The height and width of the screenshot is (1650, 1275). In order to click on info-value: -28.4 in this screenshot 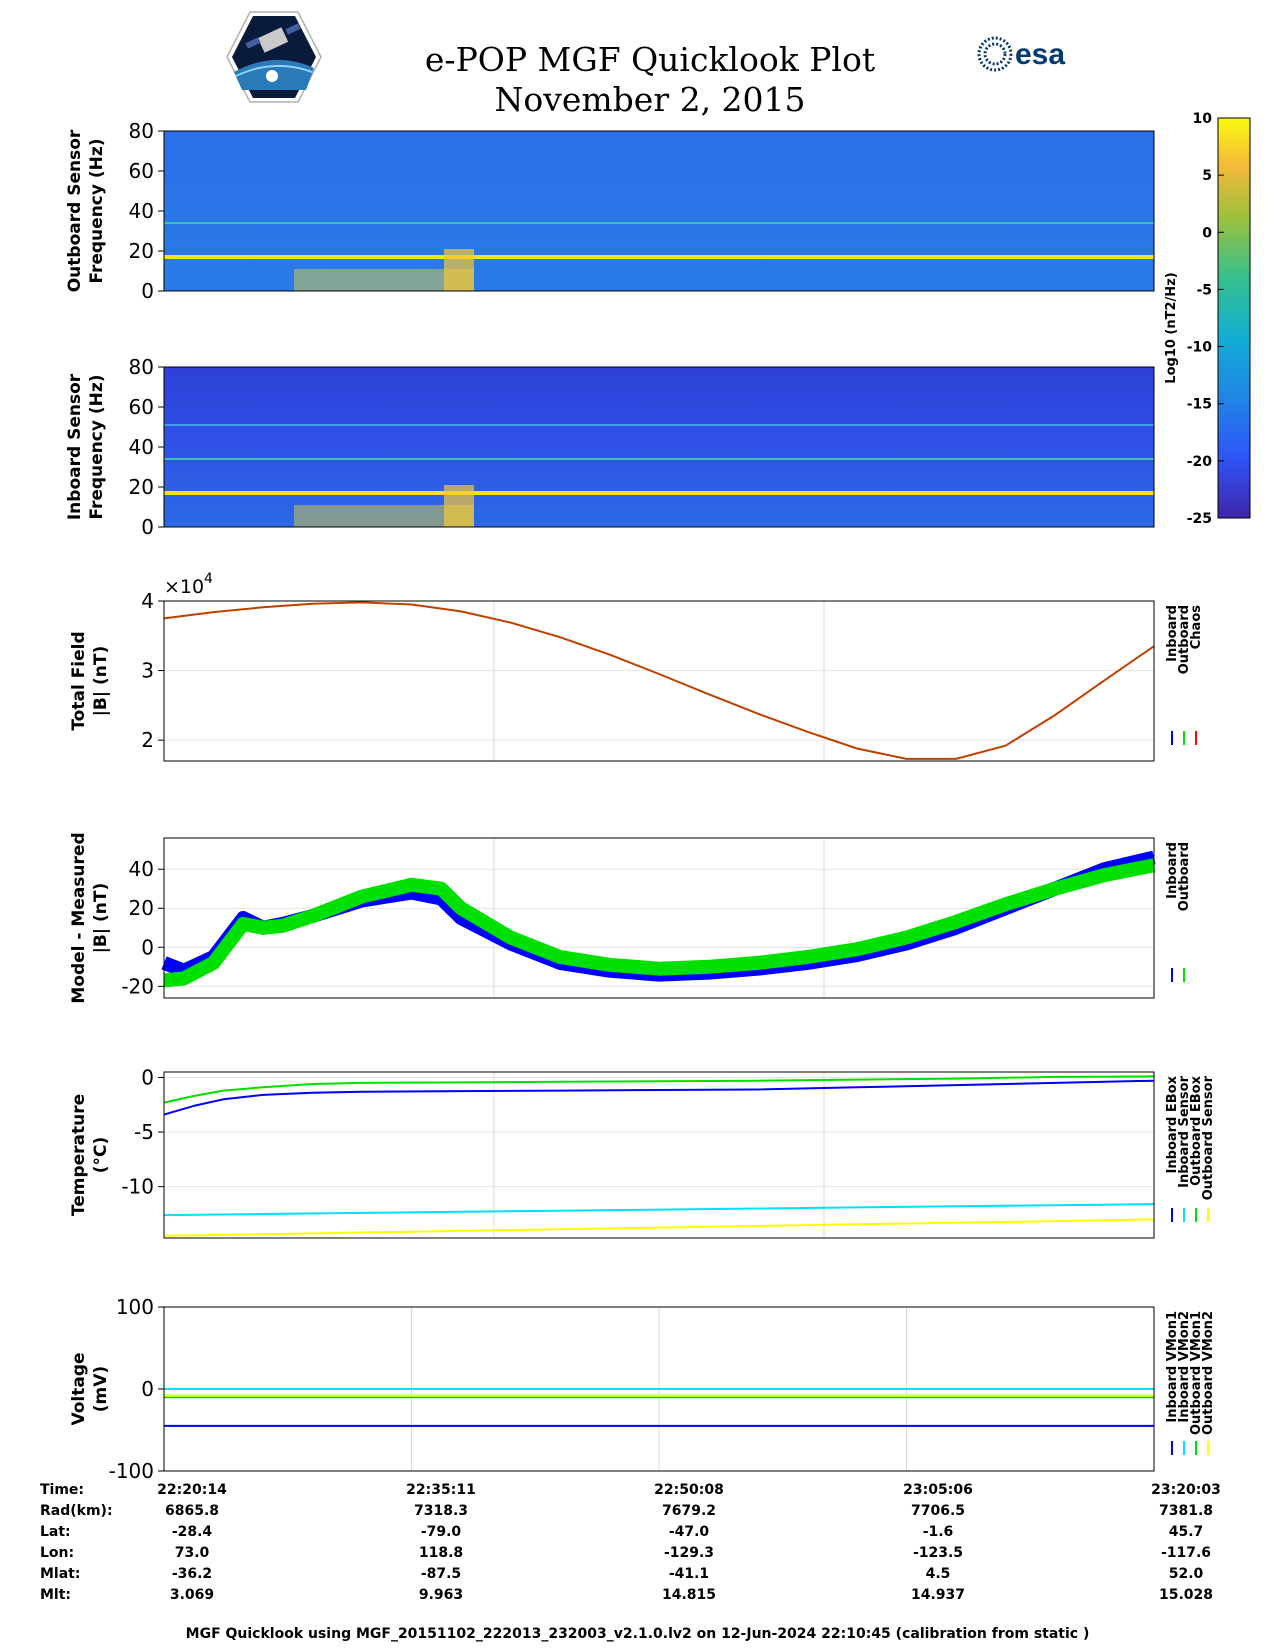, I will do `click(192, 1532)`.